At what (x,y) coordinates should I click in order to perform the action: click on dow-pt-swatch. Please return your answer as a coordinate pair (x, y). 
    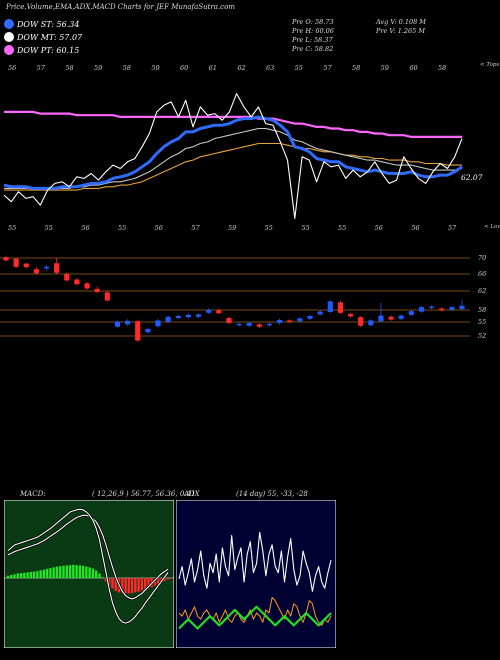
    Looking at the image, I should click on (9, 50).